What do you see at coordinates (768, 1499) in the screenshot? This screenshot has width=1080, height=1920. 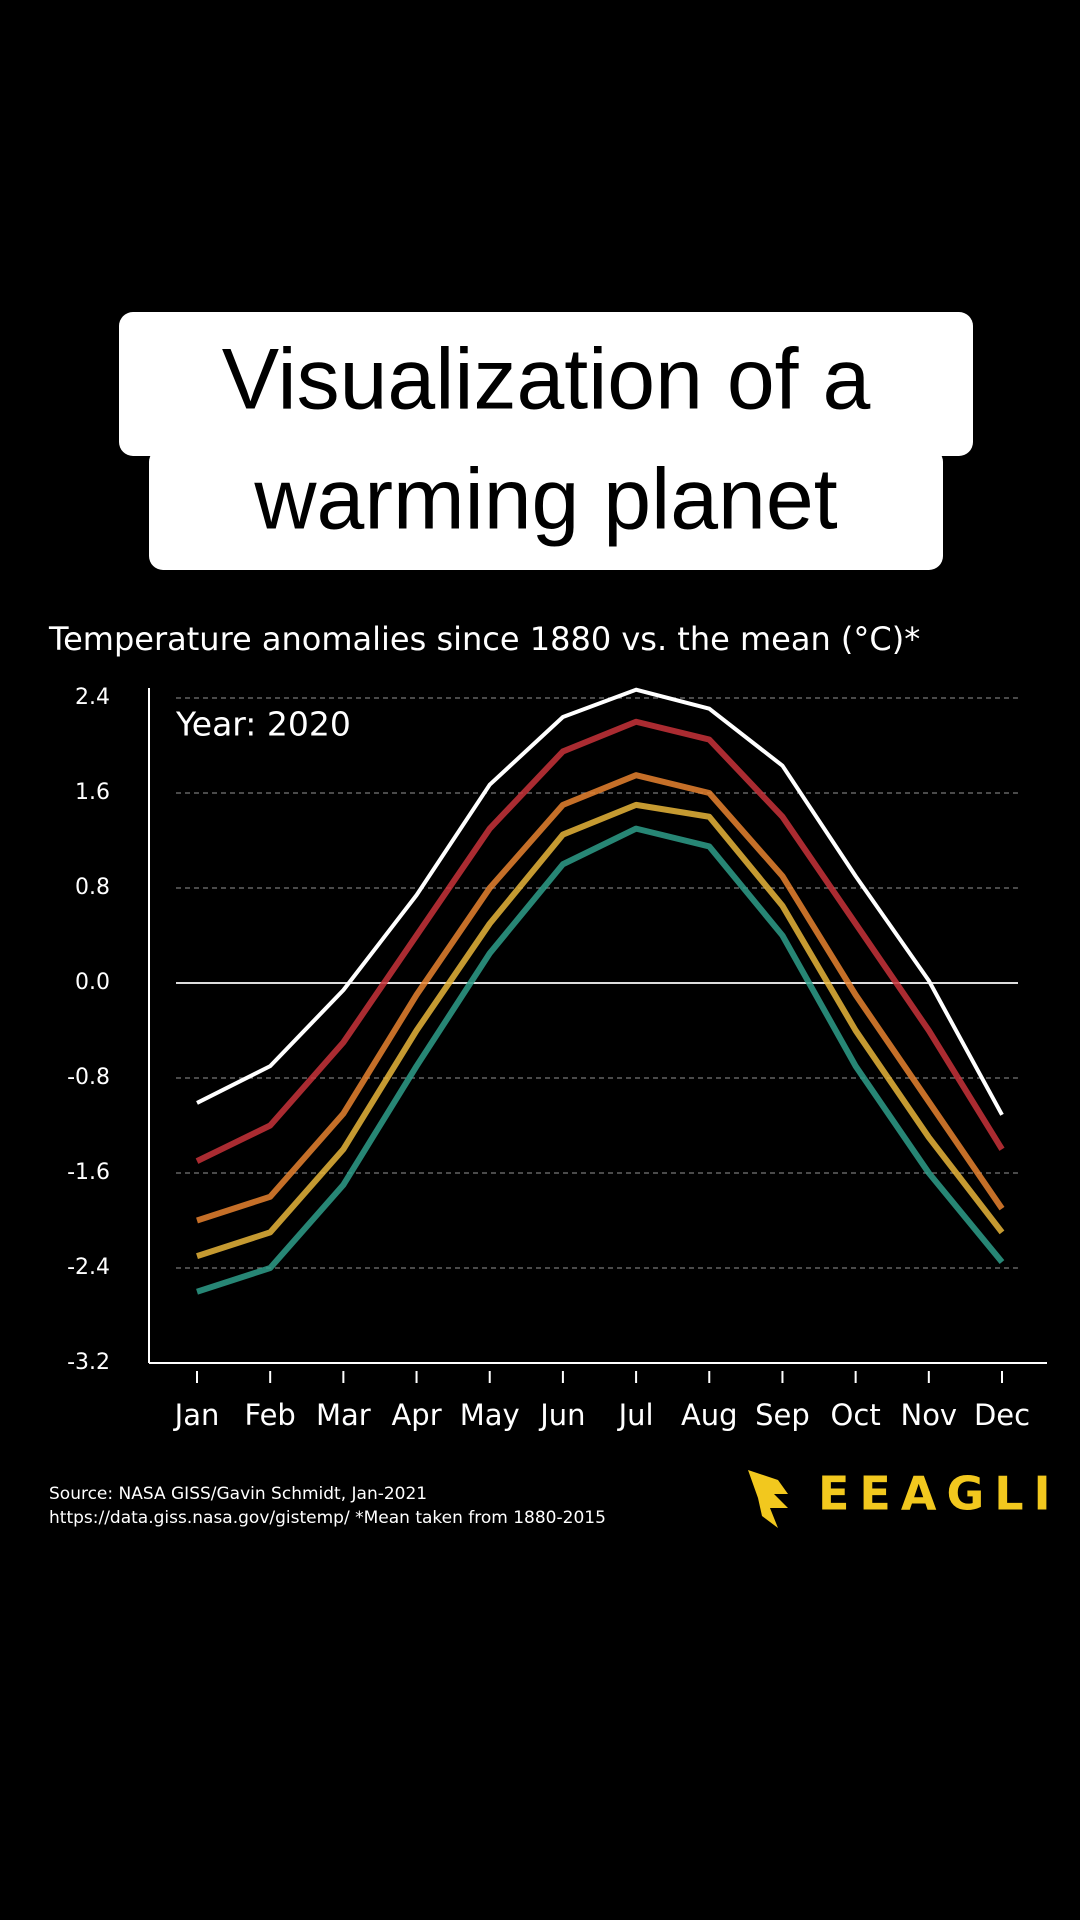 I see `brand-icon` at bounding box center [768, 1499].